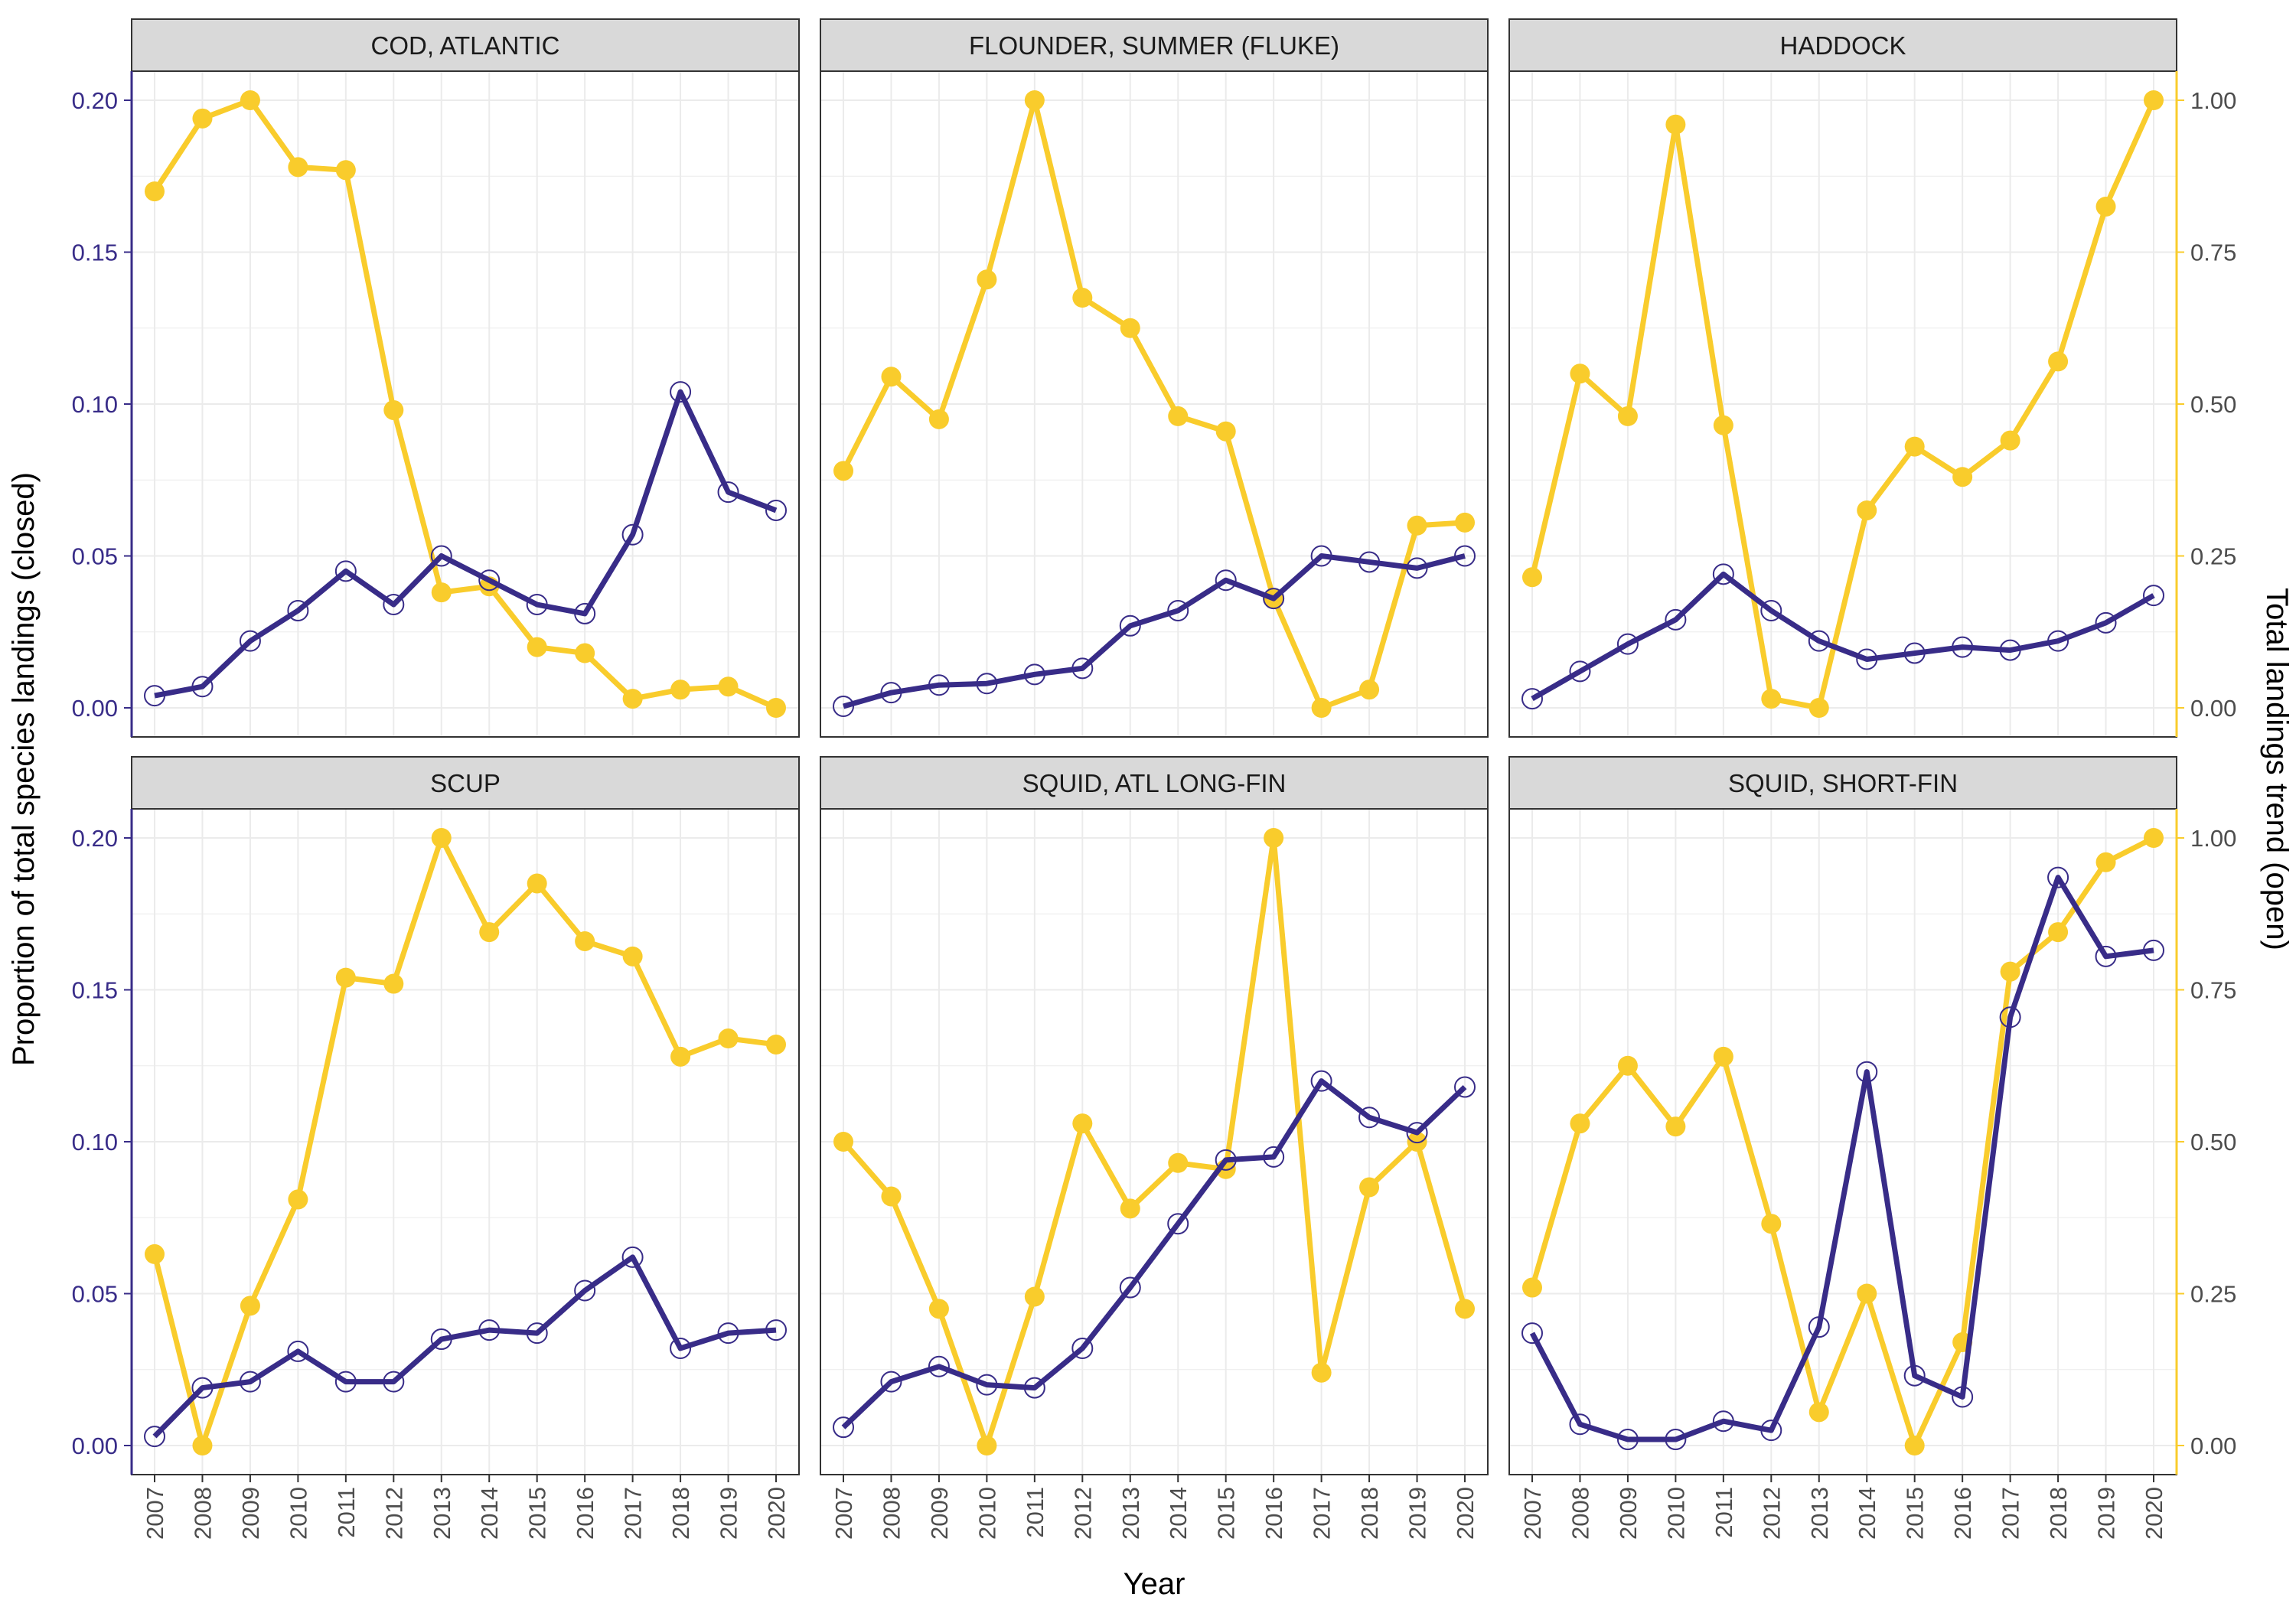 The image size is (2296, 1607). What do you see at coordinates (2213, 708) in the screenshot?
I see `right-tick-label: 0.00` at bounding box center [2213, 708].